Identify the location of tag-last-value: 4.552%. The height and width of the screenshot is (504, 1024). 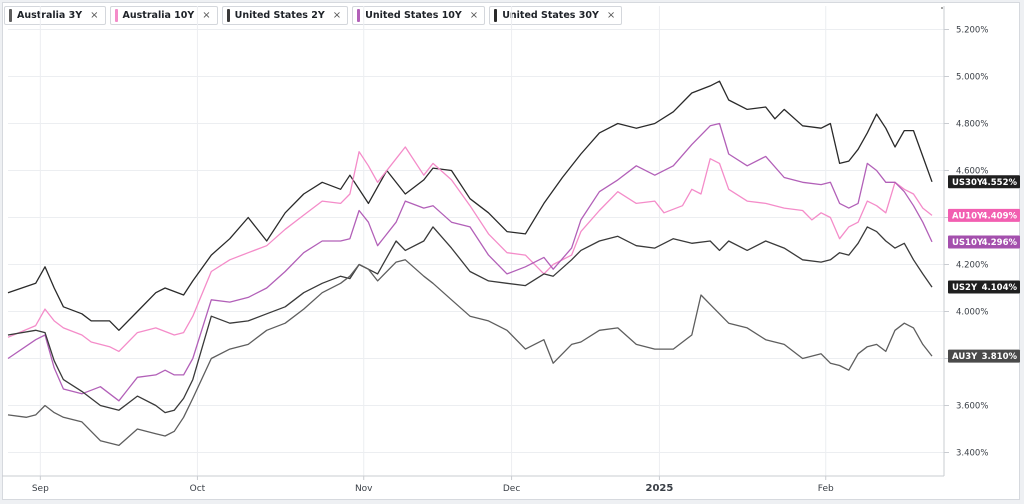
(1000, 183).